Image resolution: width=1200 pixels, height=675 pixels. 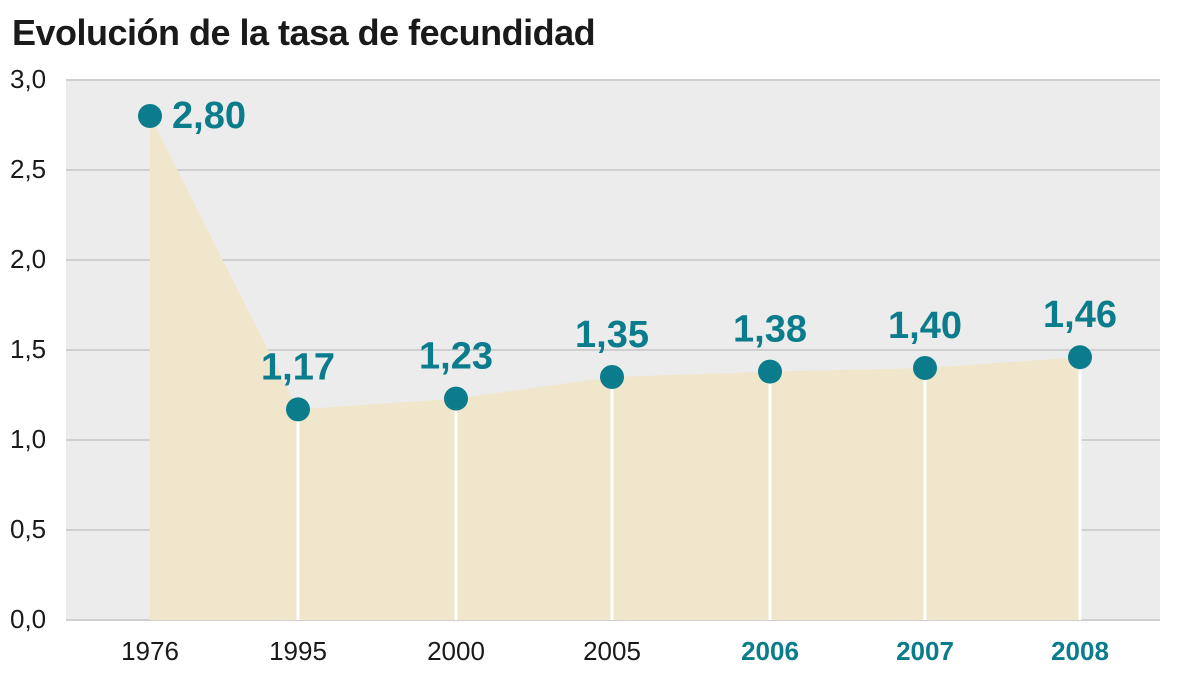 I want to click on data-point-2007, so click(x=925, y=368).